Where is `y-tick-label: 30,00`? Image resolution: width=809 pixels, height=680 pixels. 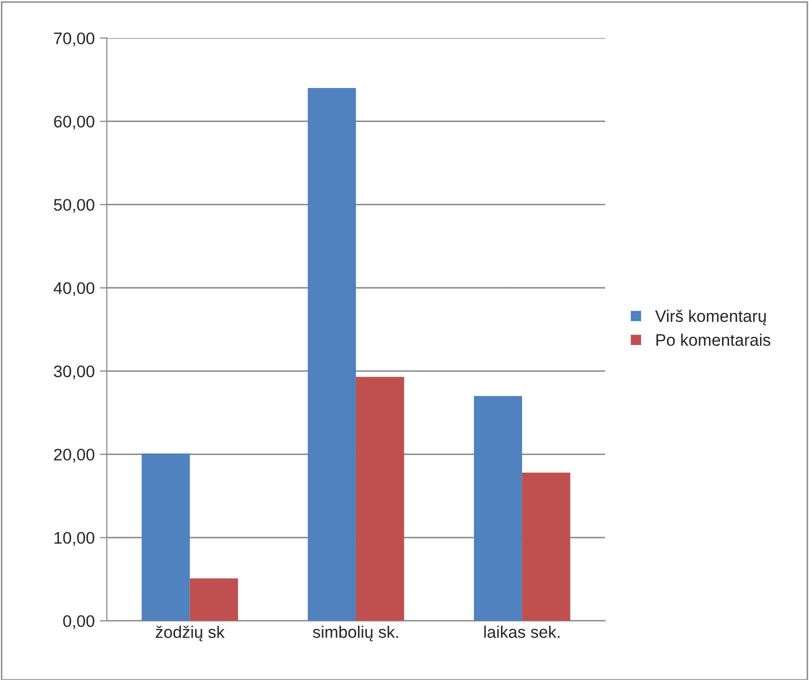
y-tick-label: 30,00 is located at coordinates (74, 372).